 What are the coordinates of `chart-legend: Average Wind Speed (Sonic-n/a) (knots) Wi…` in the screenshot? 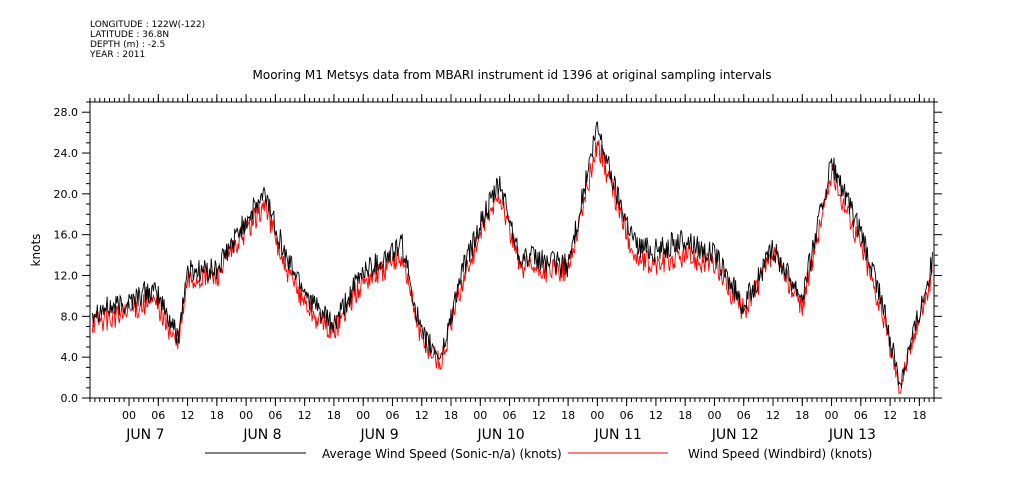 It's located at (538, 454).